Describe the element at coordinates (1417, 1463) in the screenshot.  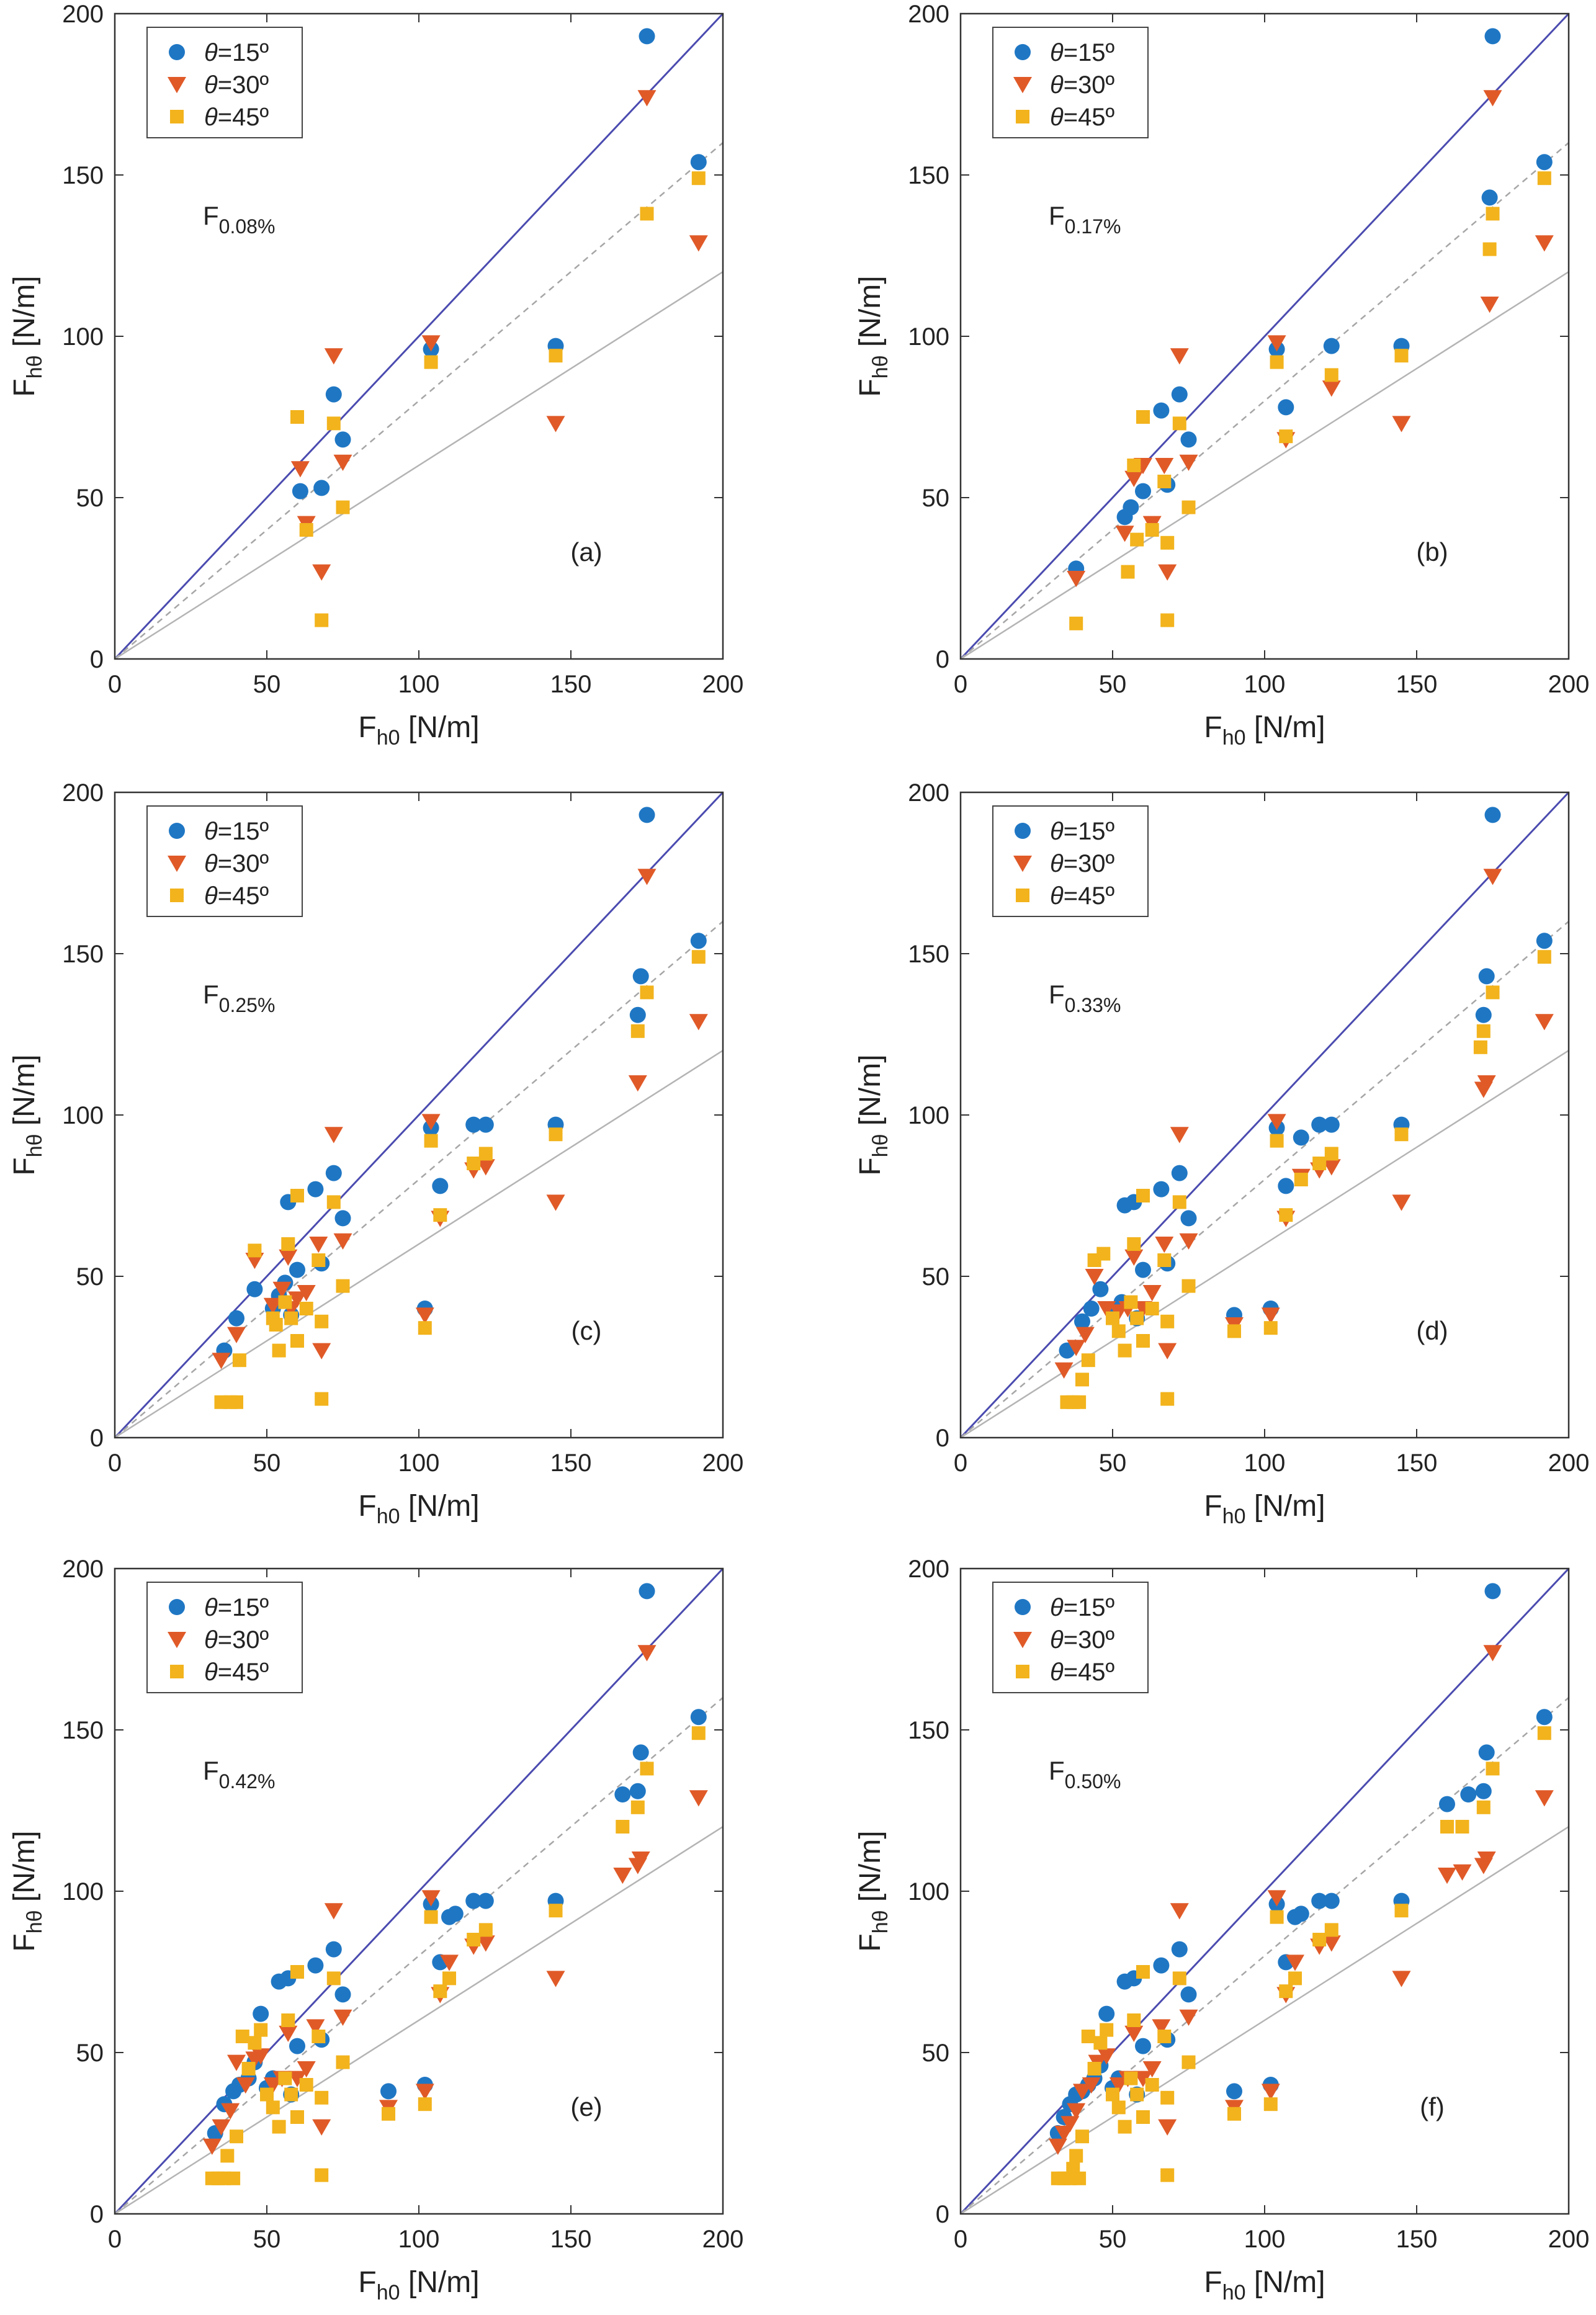
I see `x-tick-label: 150` at that location.